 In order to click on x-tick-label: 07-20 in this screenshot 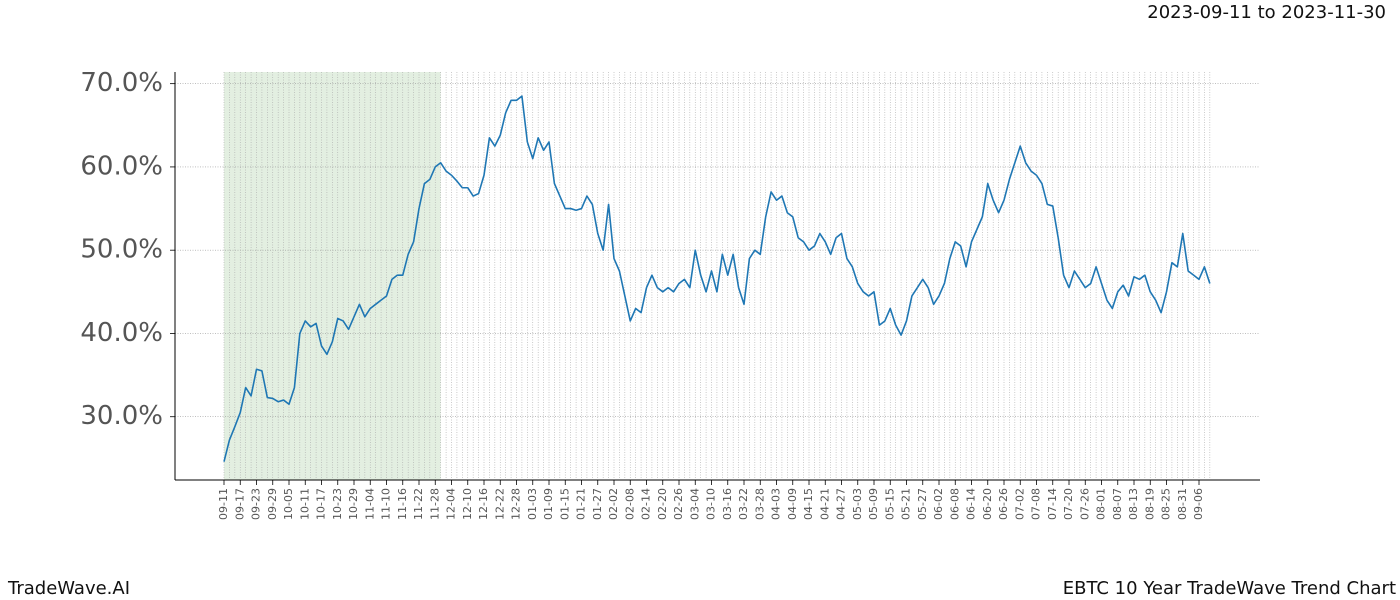, I will do `click(1068, 504)`.